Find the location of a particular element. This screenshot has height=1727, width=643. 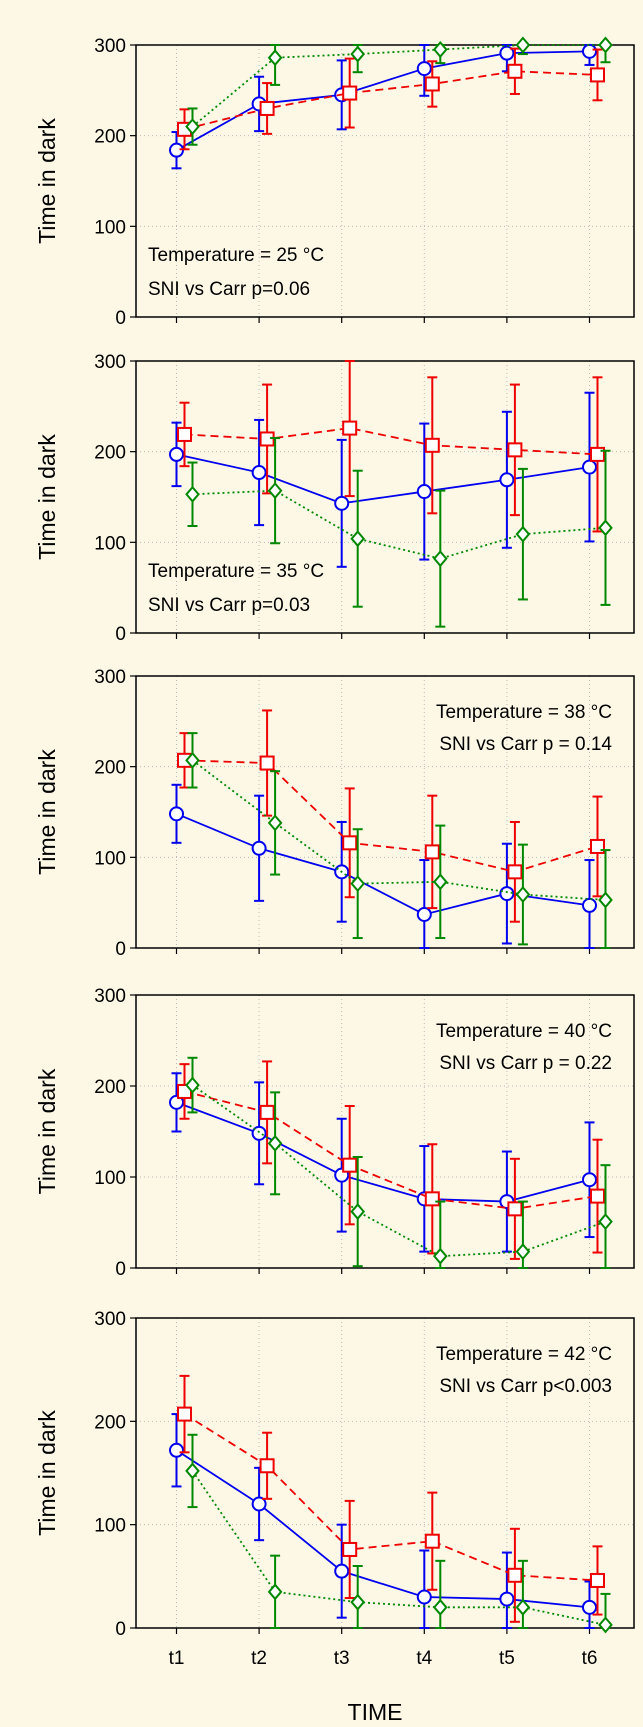

x-tick-label: t2 is located at coordinates (259, 1658).